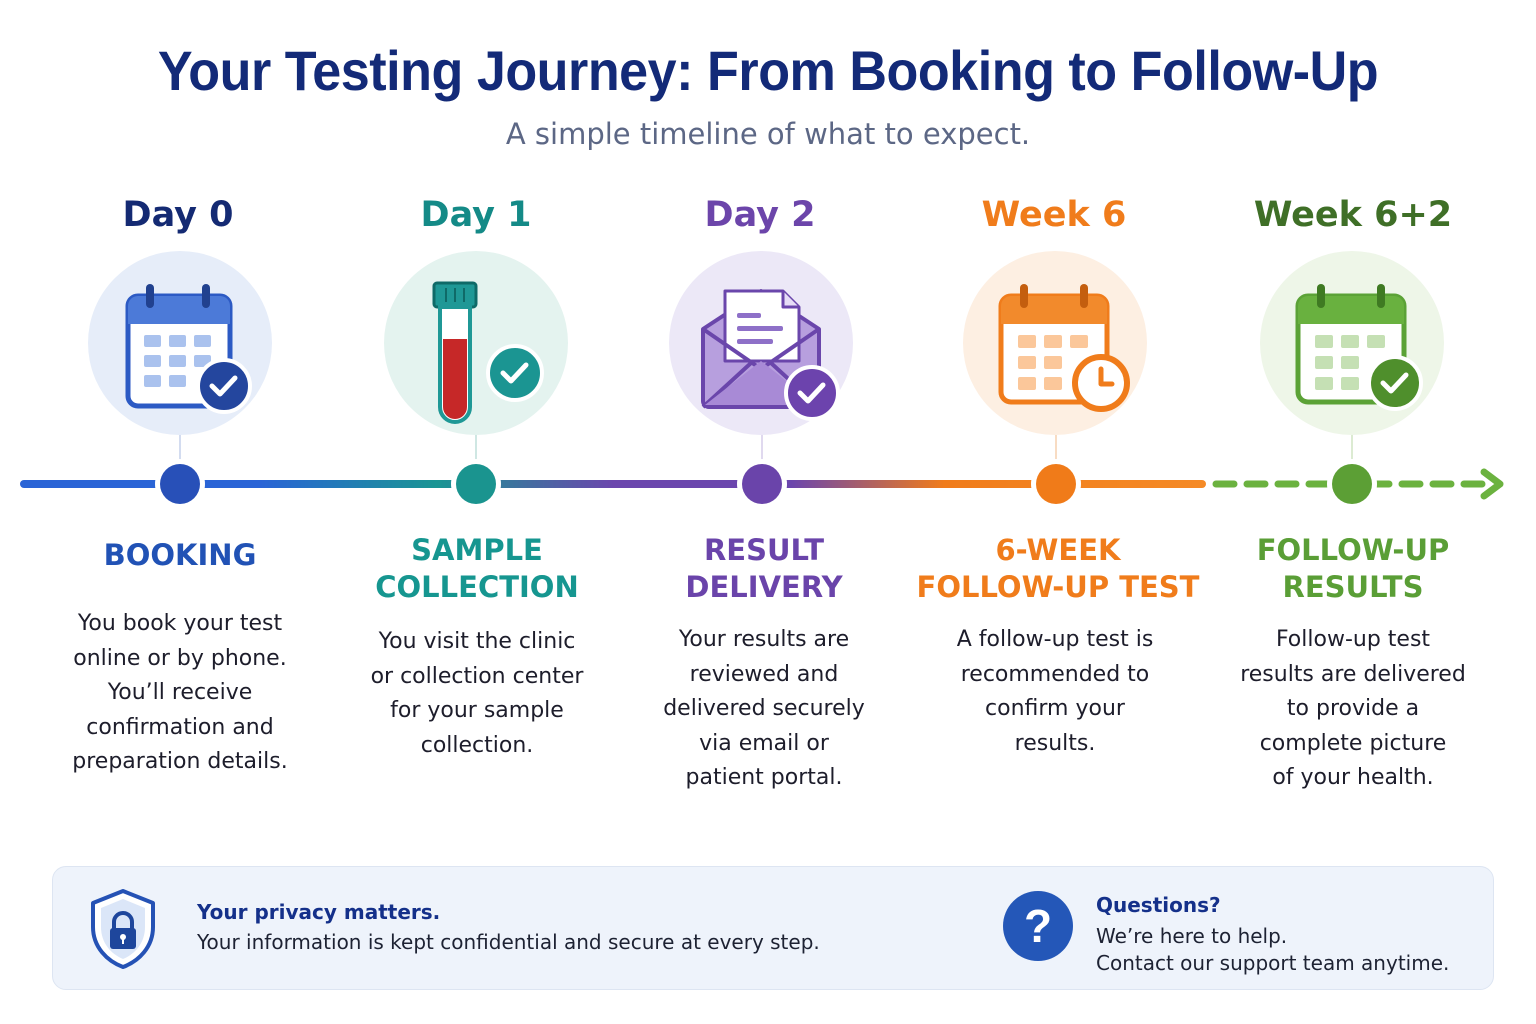 This screenshot has width=1536, height=1024. Describe the element at coordinates (1492, 484) in the screenshot. I see `arrow-right-icon` at that location.